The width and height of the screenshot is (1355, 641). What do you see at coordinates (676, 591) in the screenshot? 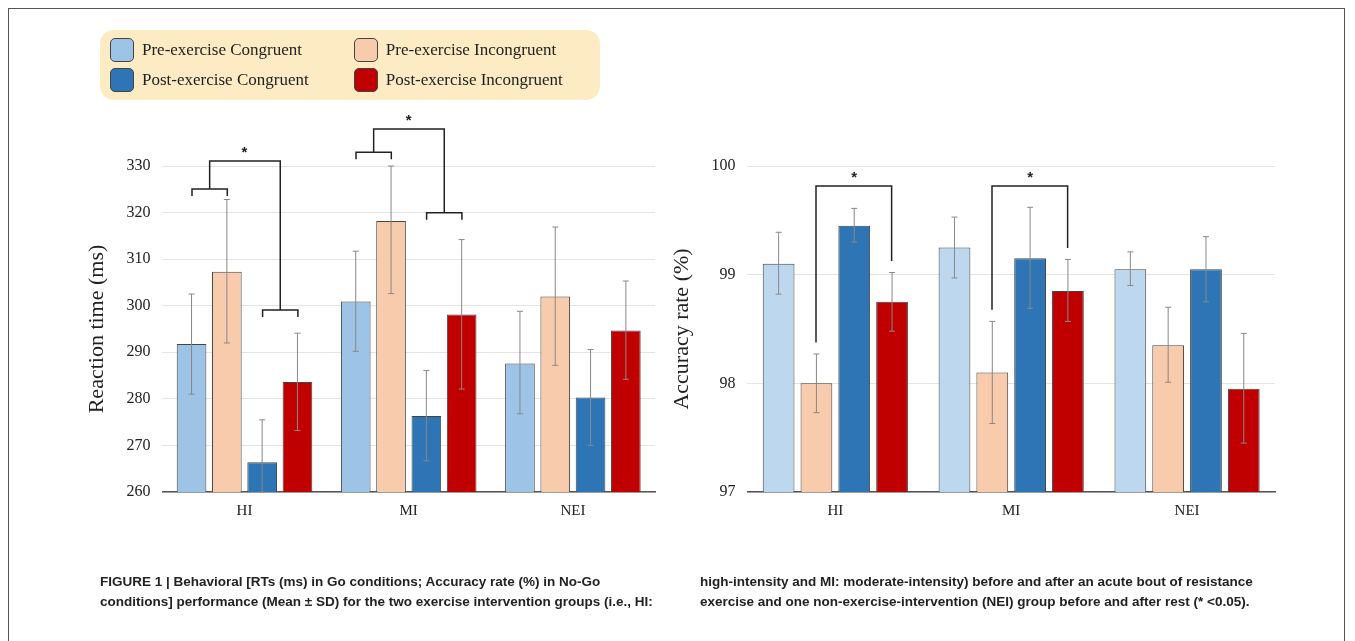
I see `text: FIGURE 1 | Behavioral [RTs (ms) in Go conditions; Accuracy rate (%) in No-Go conditions] performance (Mean ± SD) for the two exercise intervention groups (i.e., HI: high-intensity and MI: moderate-intensity) before and after an acute bout of resistance exercise and one non-exercise-intervention (NEI) group before and after rest (* <0.05).` at bounding box center [676, 591].